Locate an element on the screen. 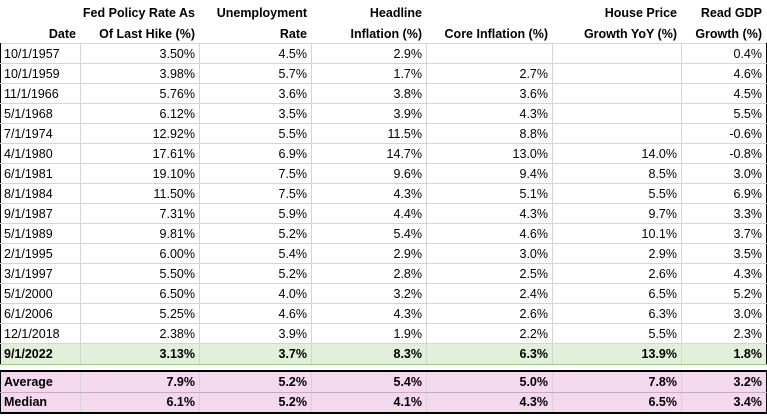  row-label-cell: 9/1/2022 is located at coordinates (40, 354).